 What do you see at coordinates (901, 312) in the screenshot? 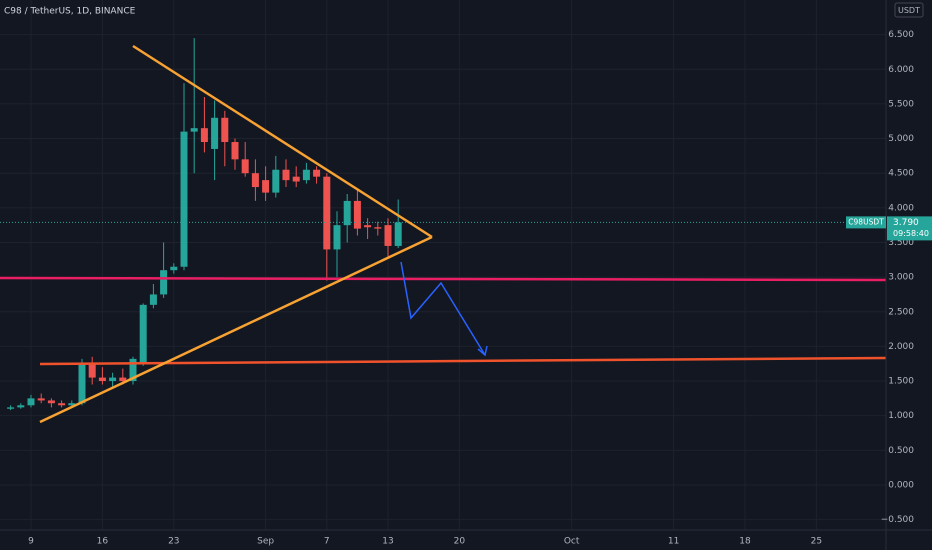
I see `y-tick-label: 2.500` at bounding box center [901, 312].